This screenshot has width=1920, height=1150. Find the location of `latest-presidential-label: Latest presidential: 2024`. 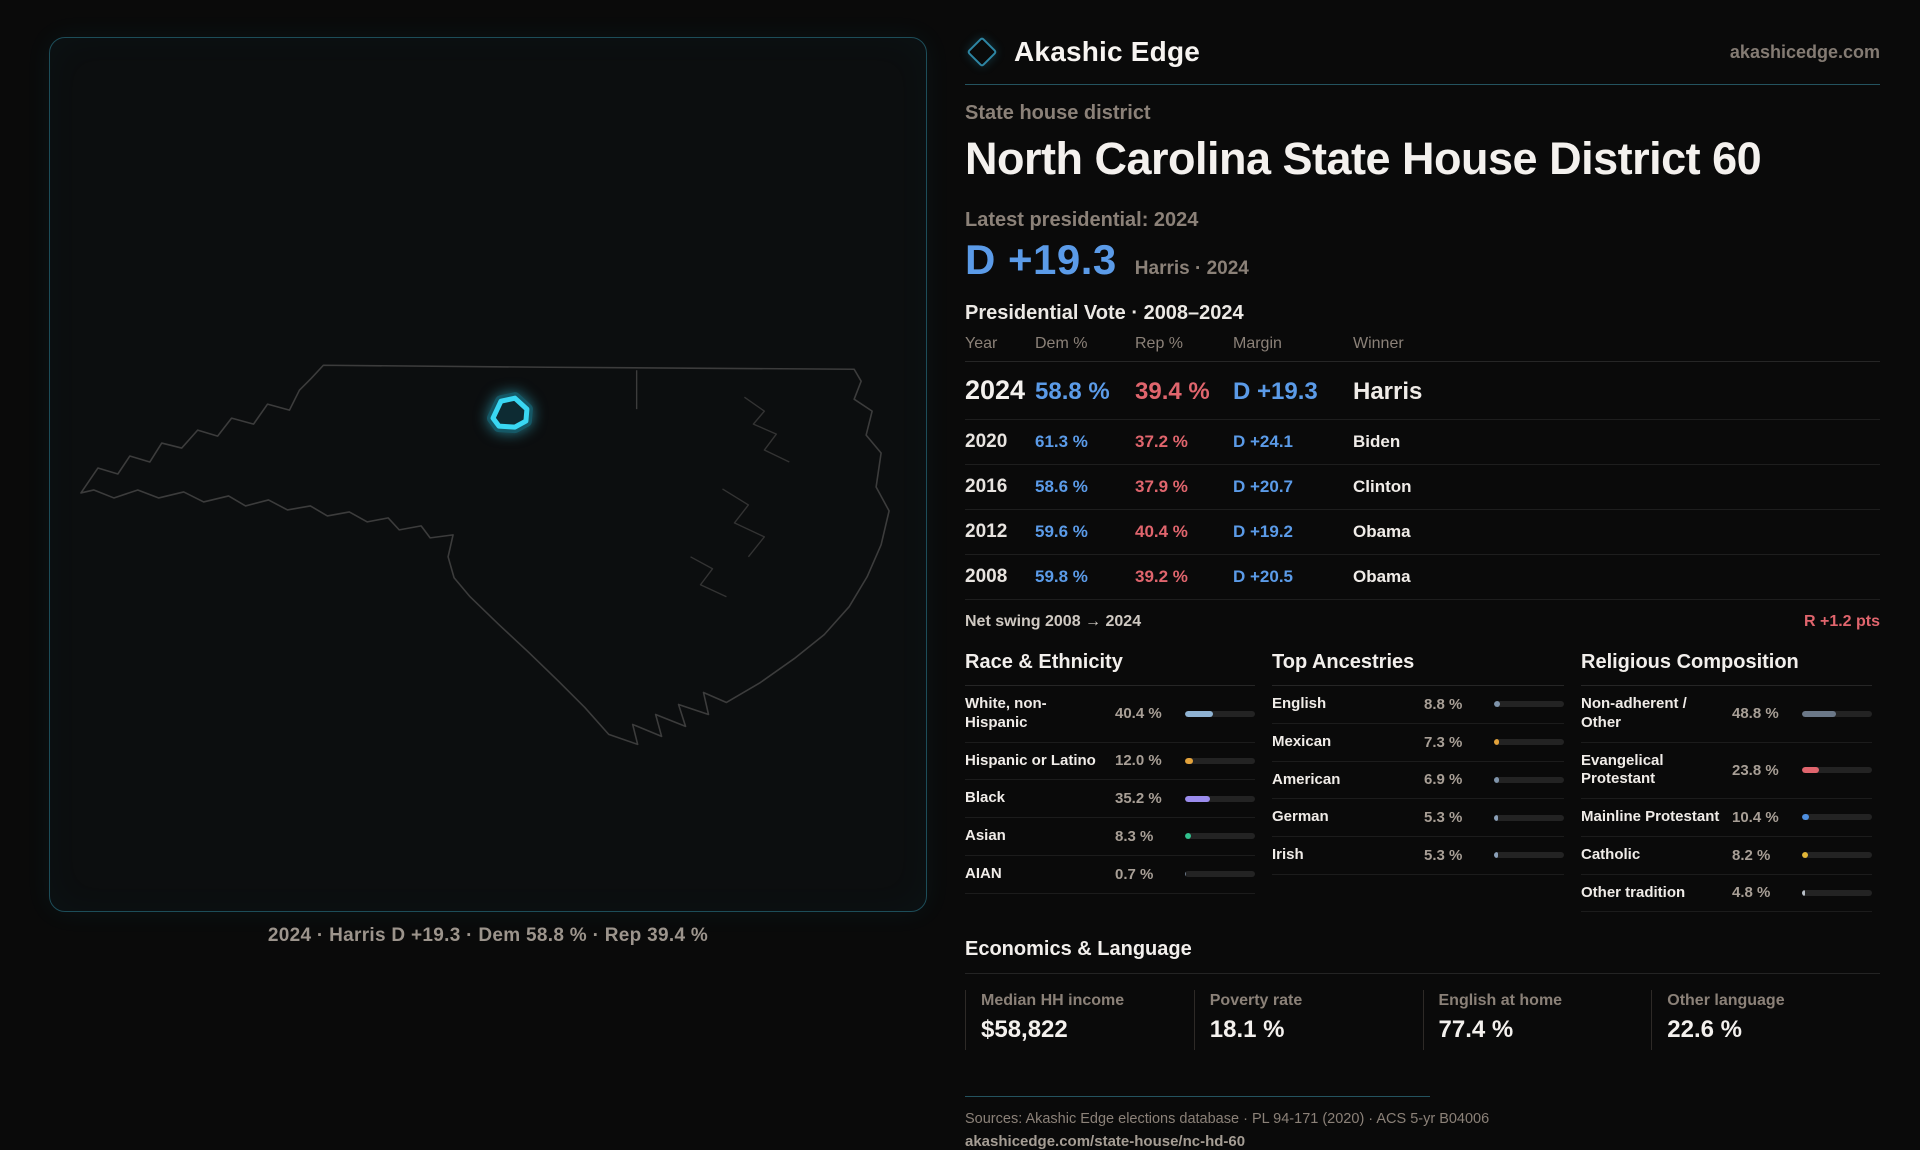

latest-presidential-label: Latest presidential: 2024 is located at coordinates (1082, 220).